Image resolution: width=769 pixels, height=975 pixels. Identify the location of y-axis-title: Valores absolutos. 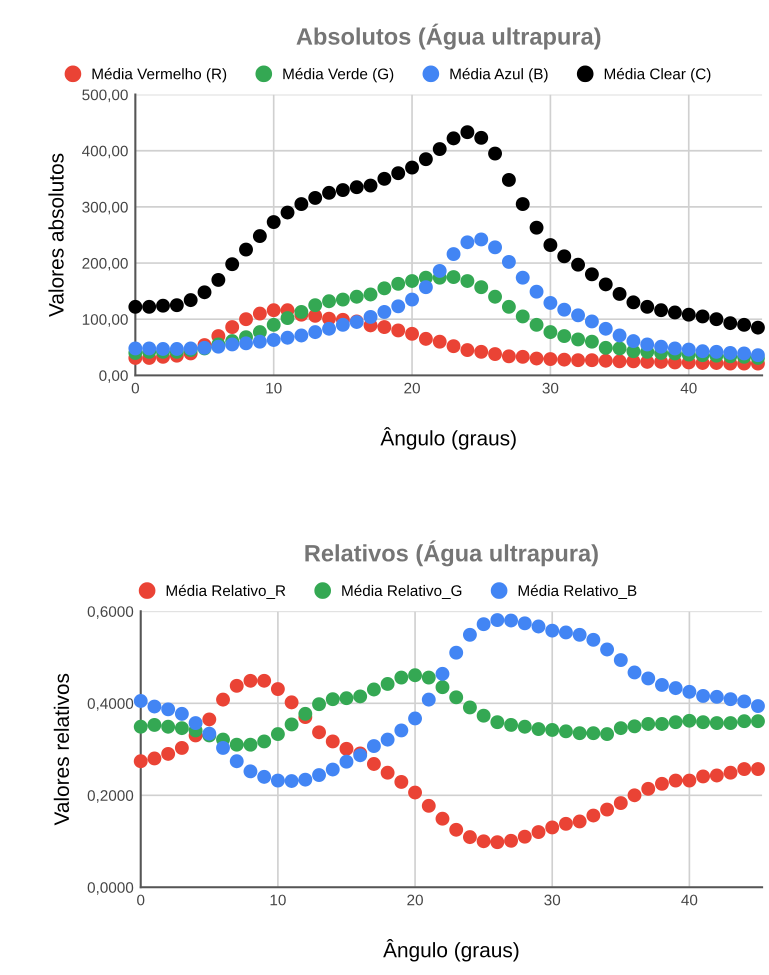
(56, 235).